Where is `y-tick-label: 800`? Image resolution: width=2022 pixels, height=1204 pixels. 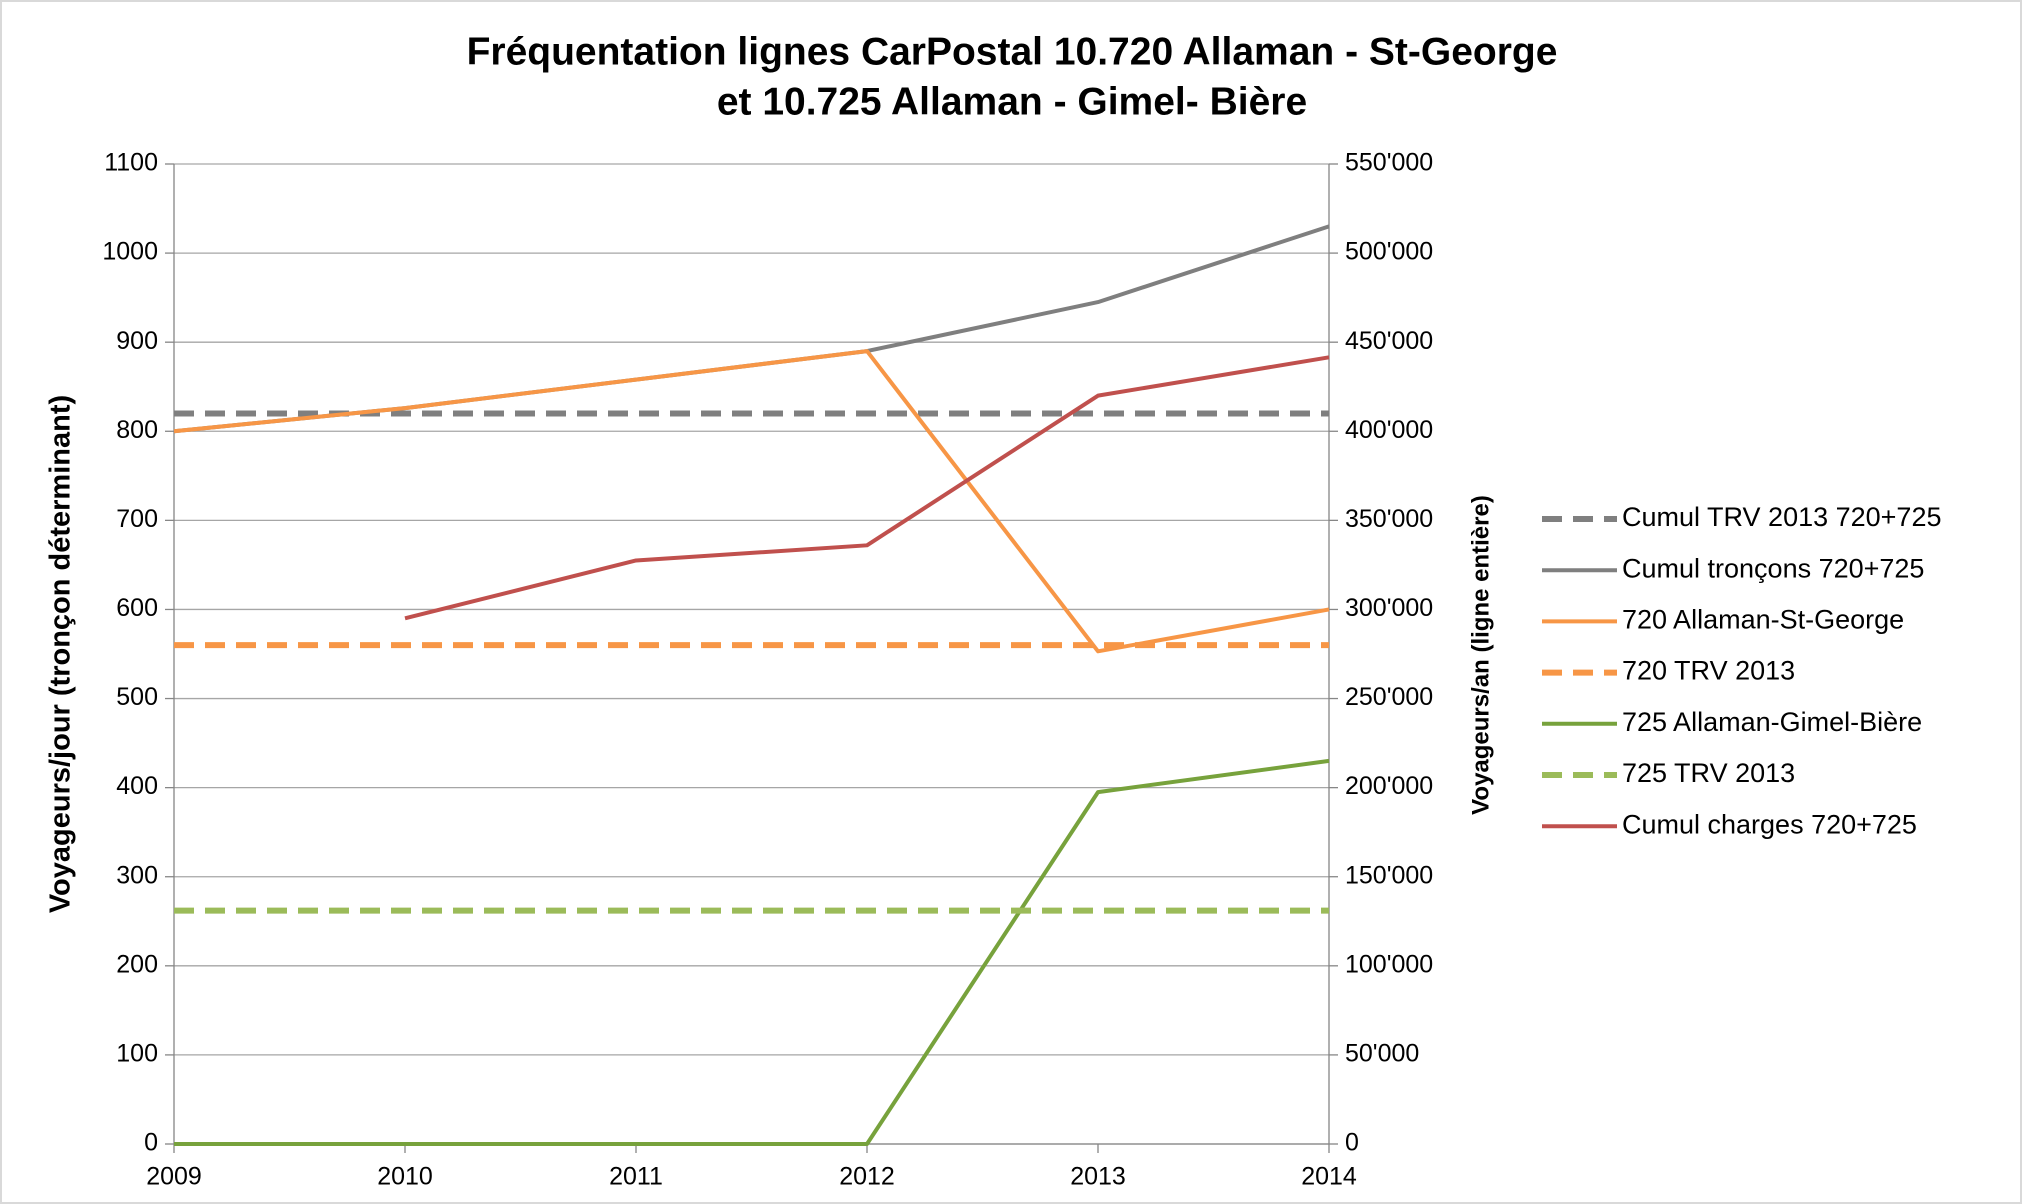
y-tick-label: 800 is located at coordinates (137, 430).